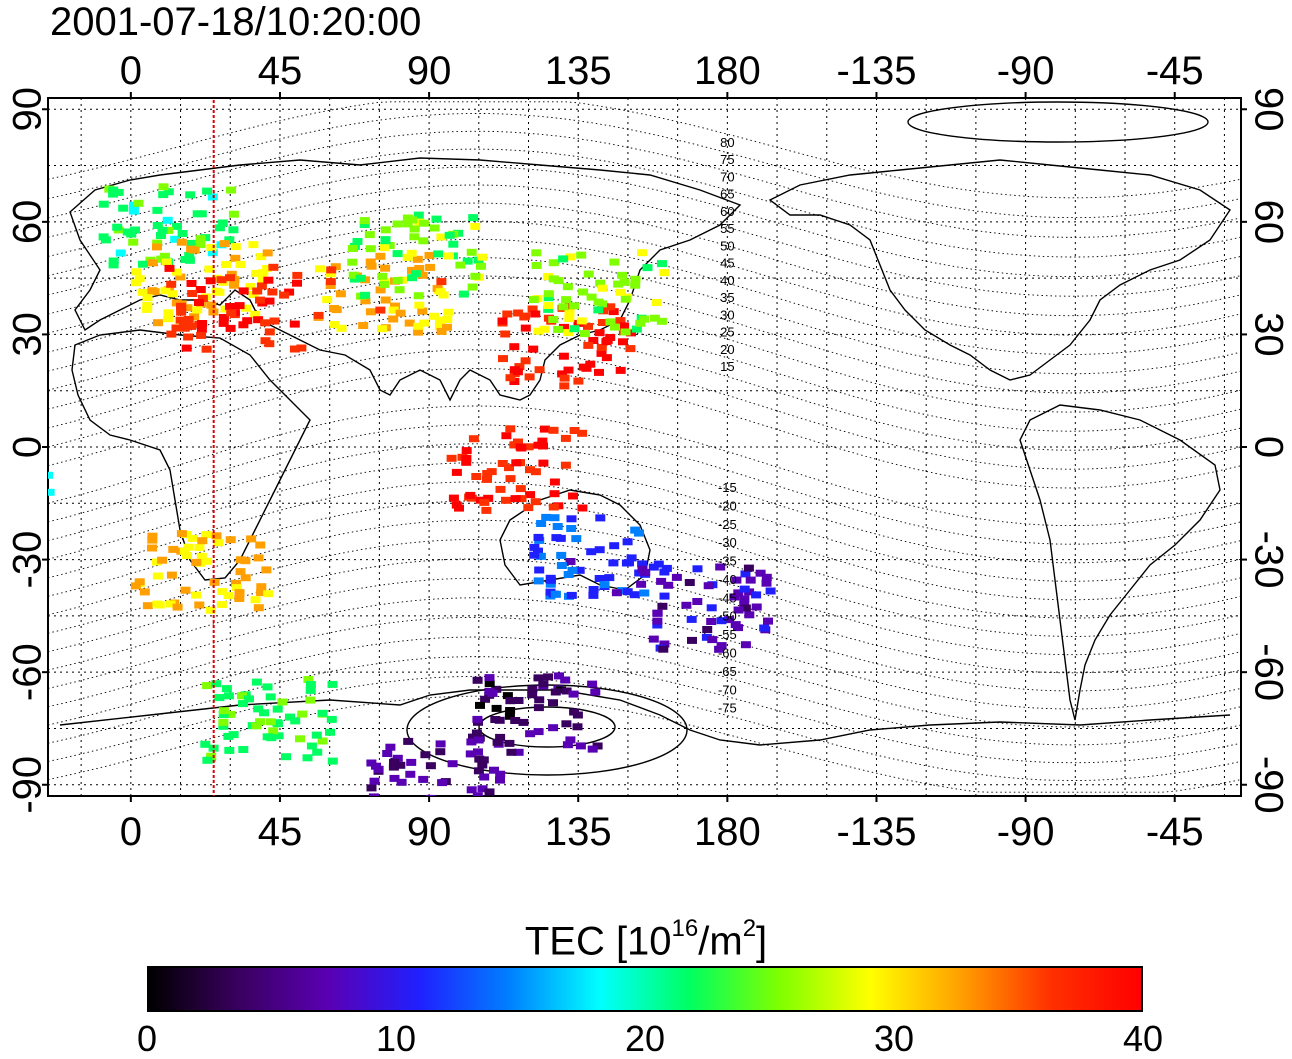  Describe the element at coordinates (131, 832) in the screenshot. I see `x-tick-label-bottom: 0` at that location.